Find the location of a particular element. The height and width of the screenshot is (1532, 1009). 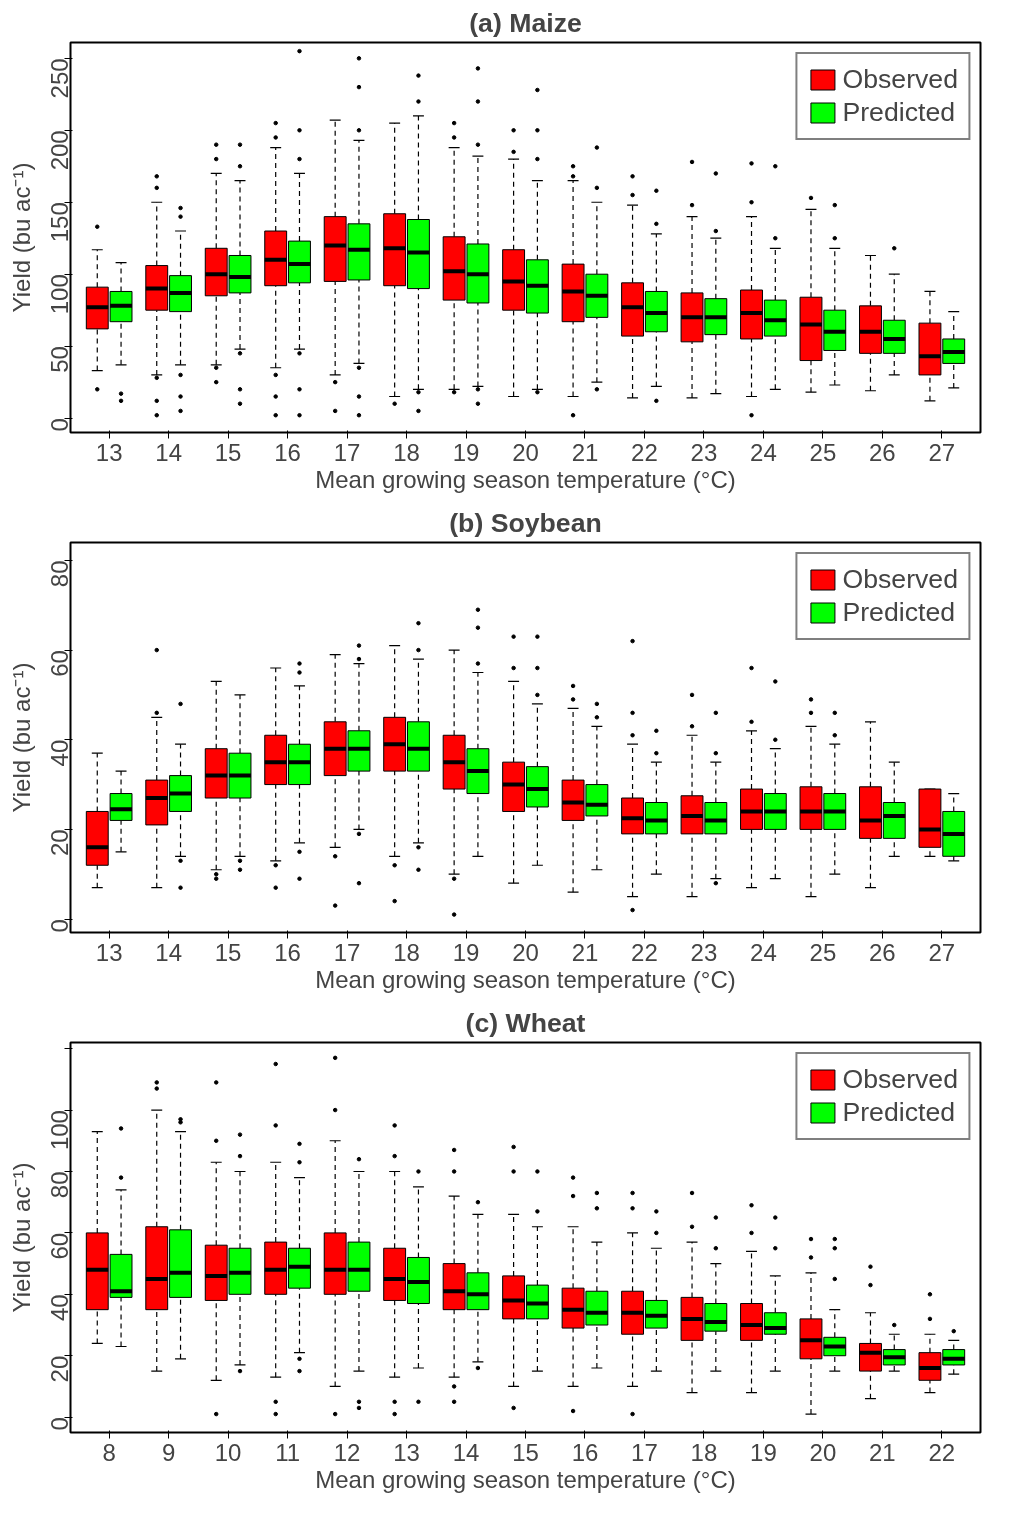

chart-title: (b) Soybean is located at coordinates (525, 522).